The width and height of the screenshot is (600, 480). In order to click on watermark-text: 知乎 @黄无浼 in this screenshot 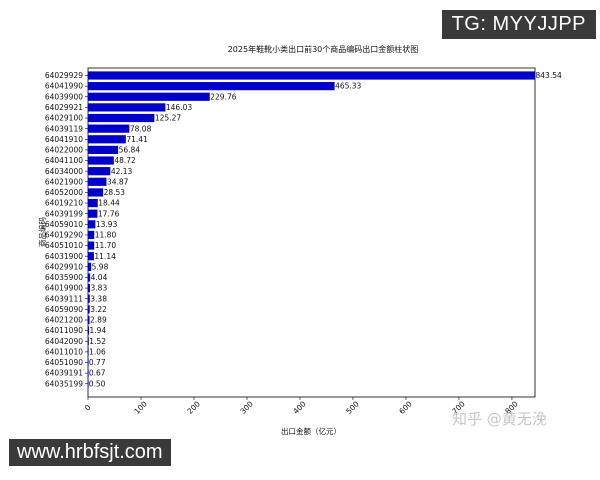, I will do `click(499, 419)`.